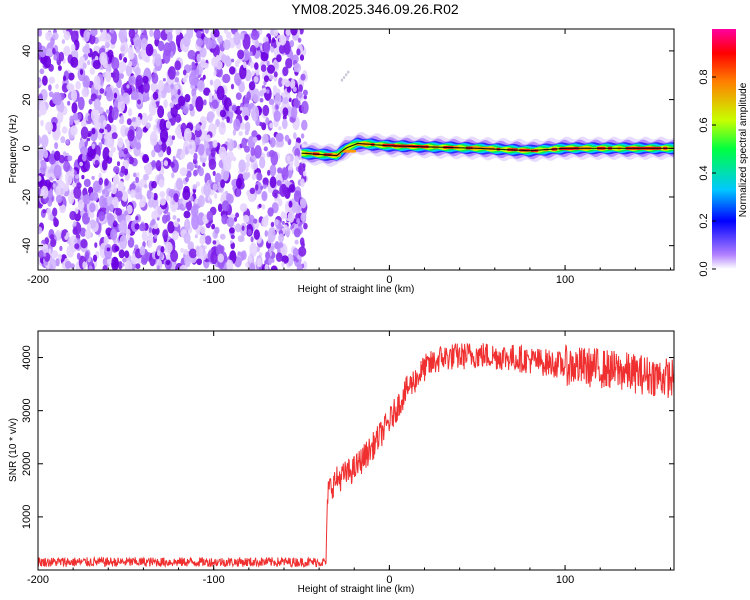 This screenshot has height=600, width=750. Describe the element at coordinates (13, 149) in the screenshot. I see `spectrogram-y-label: Frequency (Hz)` at that location.